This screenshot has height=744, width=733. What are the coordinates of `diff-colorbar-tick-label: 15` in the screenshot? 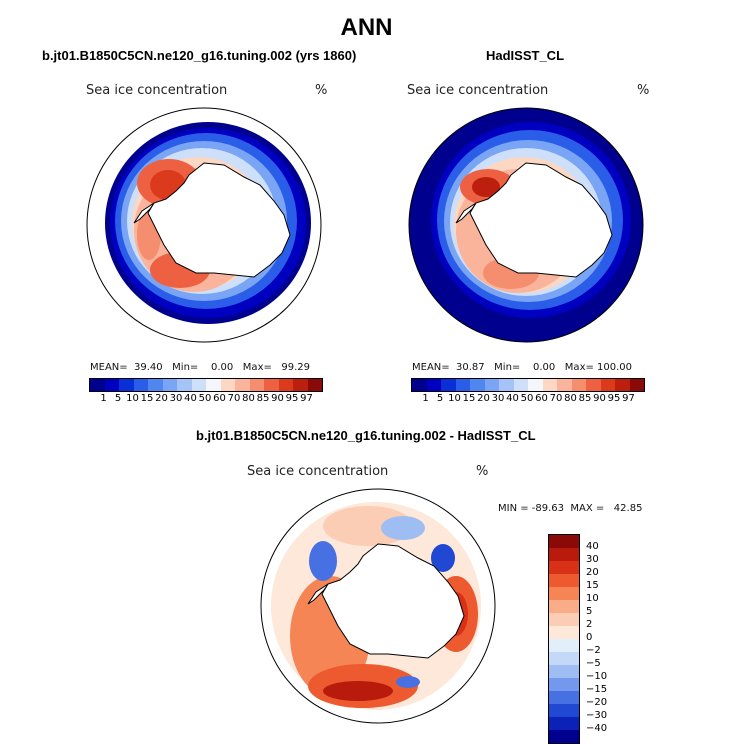 It's located at (592, 585).